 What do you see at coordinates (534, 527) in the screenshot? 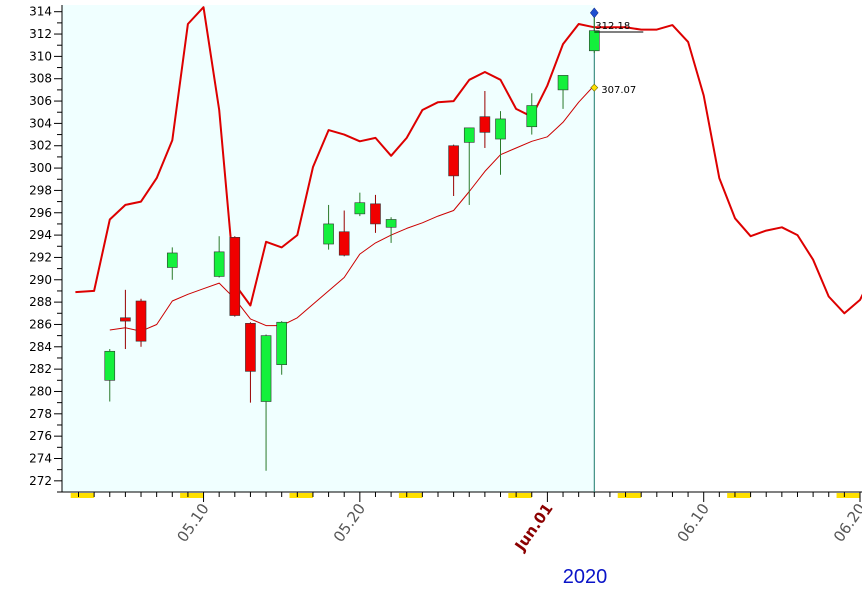
I see `x-tick-label: Jun.01` at bounding box center [534, 527].